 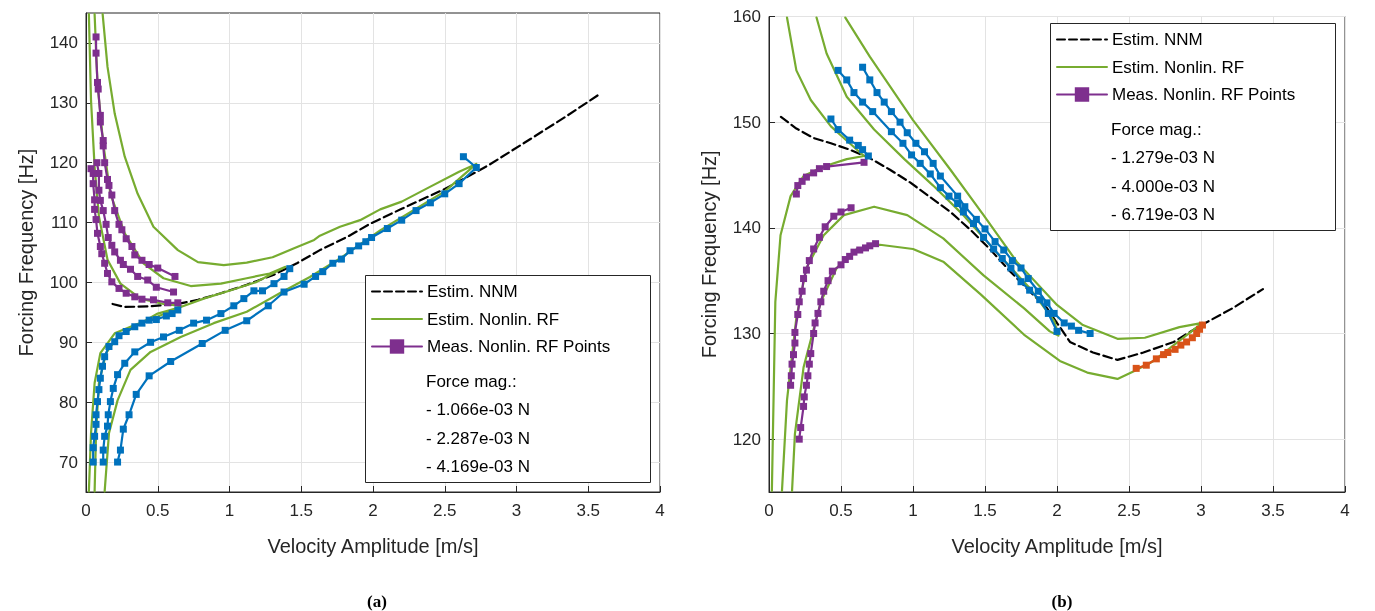 What do you see at coordinates (1163, 157) in the screenshot?
I see `annotation: - 1.279e-03 N` at bounding box center [1163, 157].